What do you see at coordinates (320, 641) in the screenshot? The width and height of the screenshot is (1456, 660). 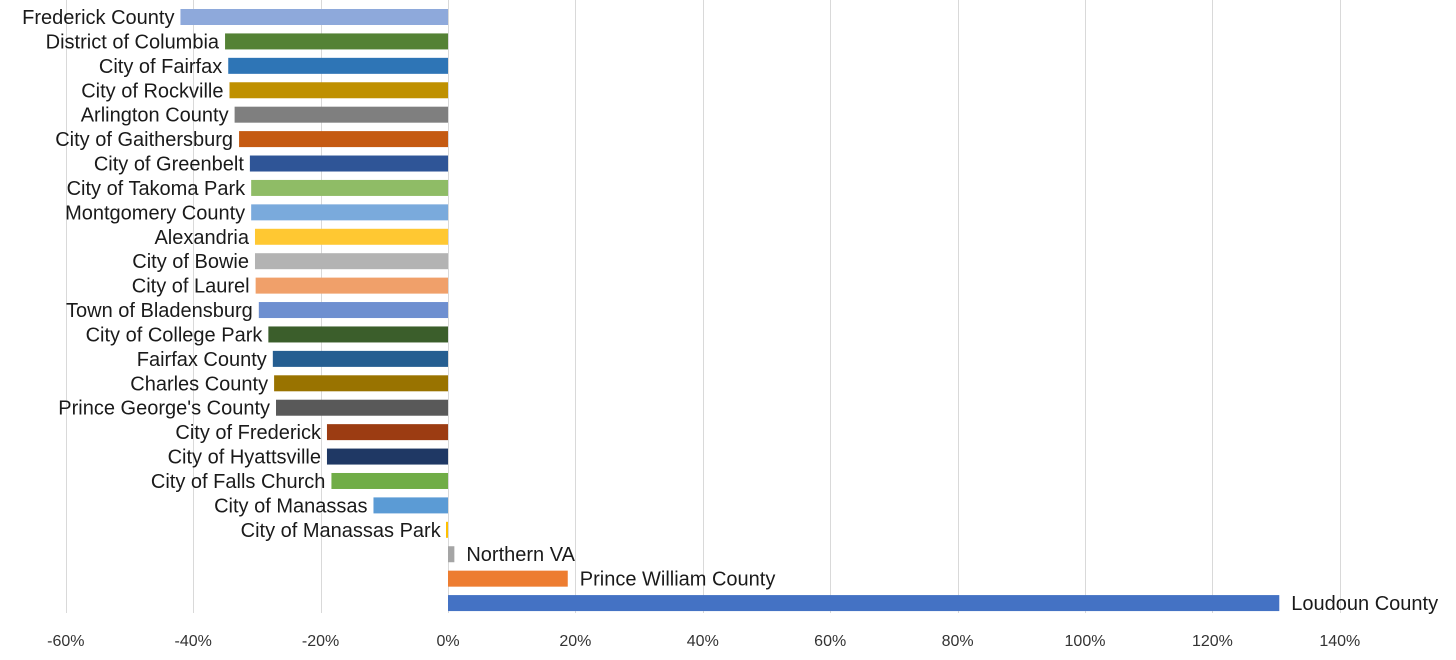 I see `x-tick-label: -20%` at bounding box center [320, 641].